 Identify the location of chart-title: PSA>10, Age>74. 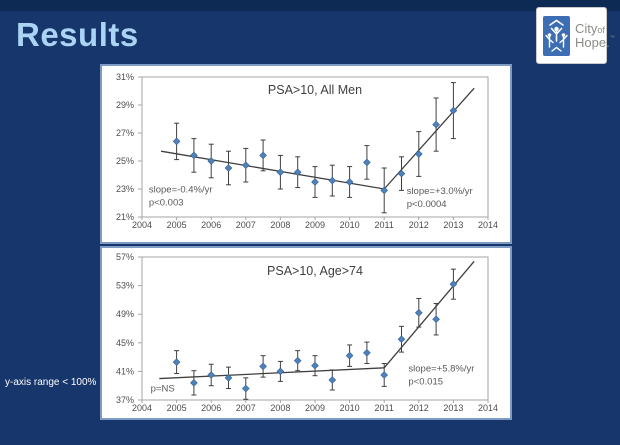
(315, 271).